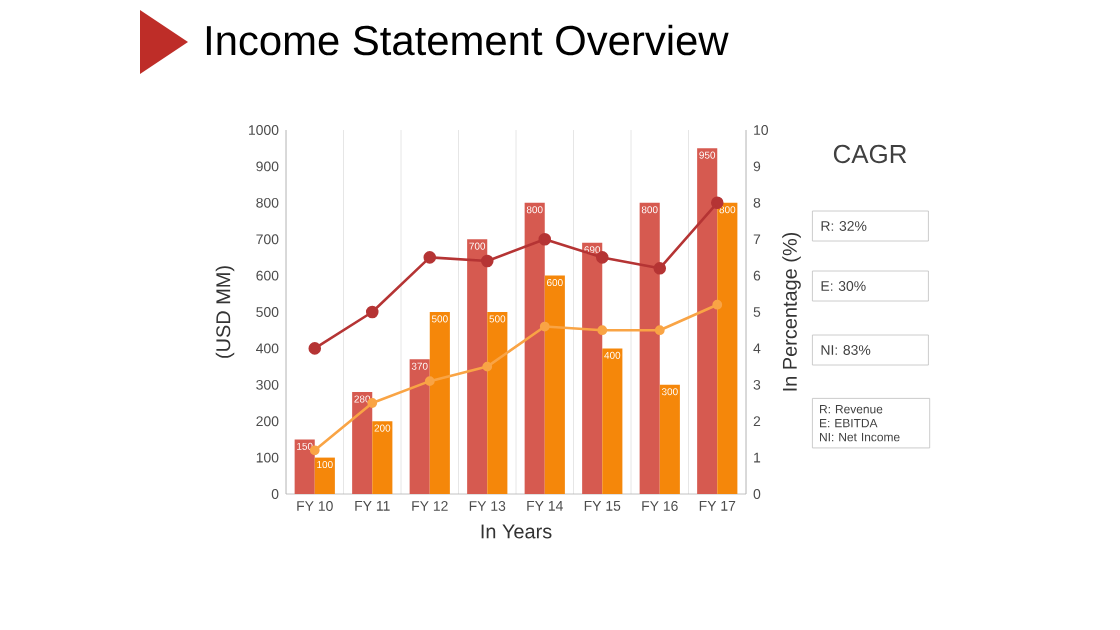 This screenshot has width=1120, height=630. I want to click on chart-title: Income Statement Overview, so click(467, 40).